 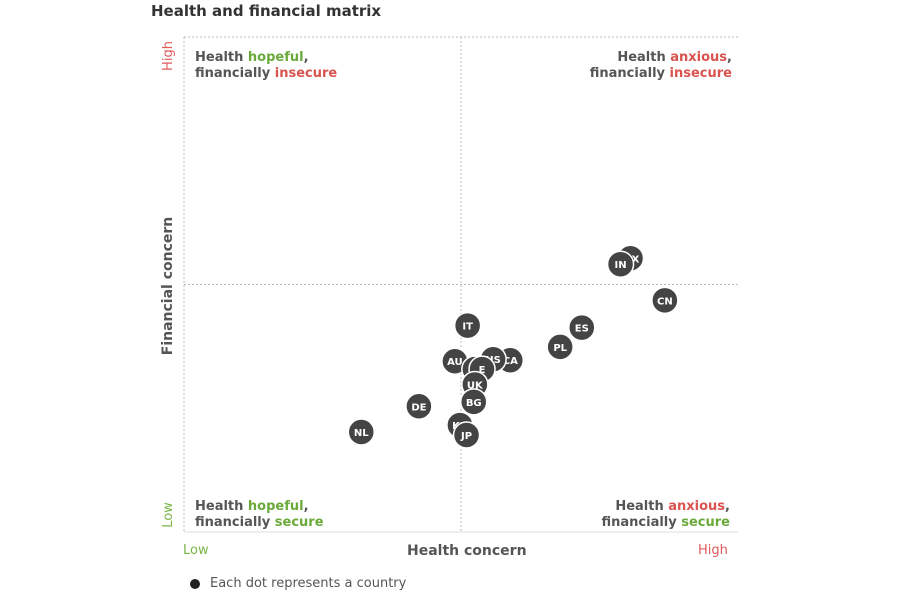 I want to click on country-label-us: US, so click(x=492, y=360).